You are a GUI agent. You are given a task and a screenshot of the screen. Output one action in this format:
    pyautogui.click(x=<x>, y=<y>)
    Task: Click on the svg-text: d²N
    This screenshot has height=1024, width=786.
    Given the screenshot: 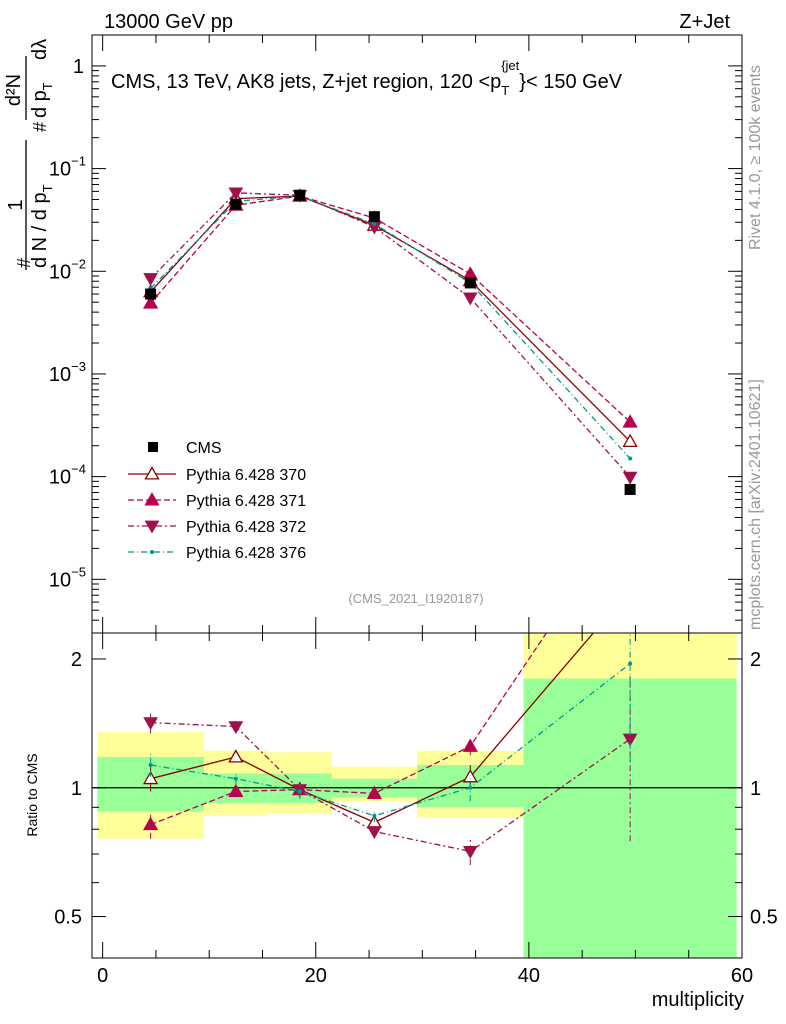 What is the action you would take?
    pyautogui.click(x=14, y=90)
    